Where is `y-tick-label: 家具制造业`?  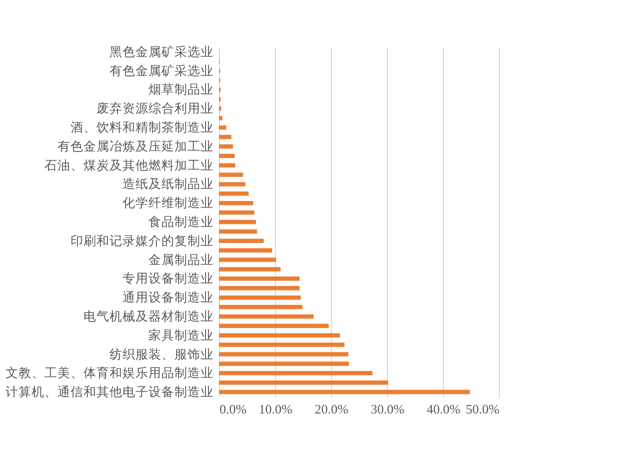 y-tick-label: 家具制造业 is located at coordinates (181, 334).